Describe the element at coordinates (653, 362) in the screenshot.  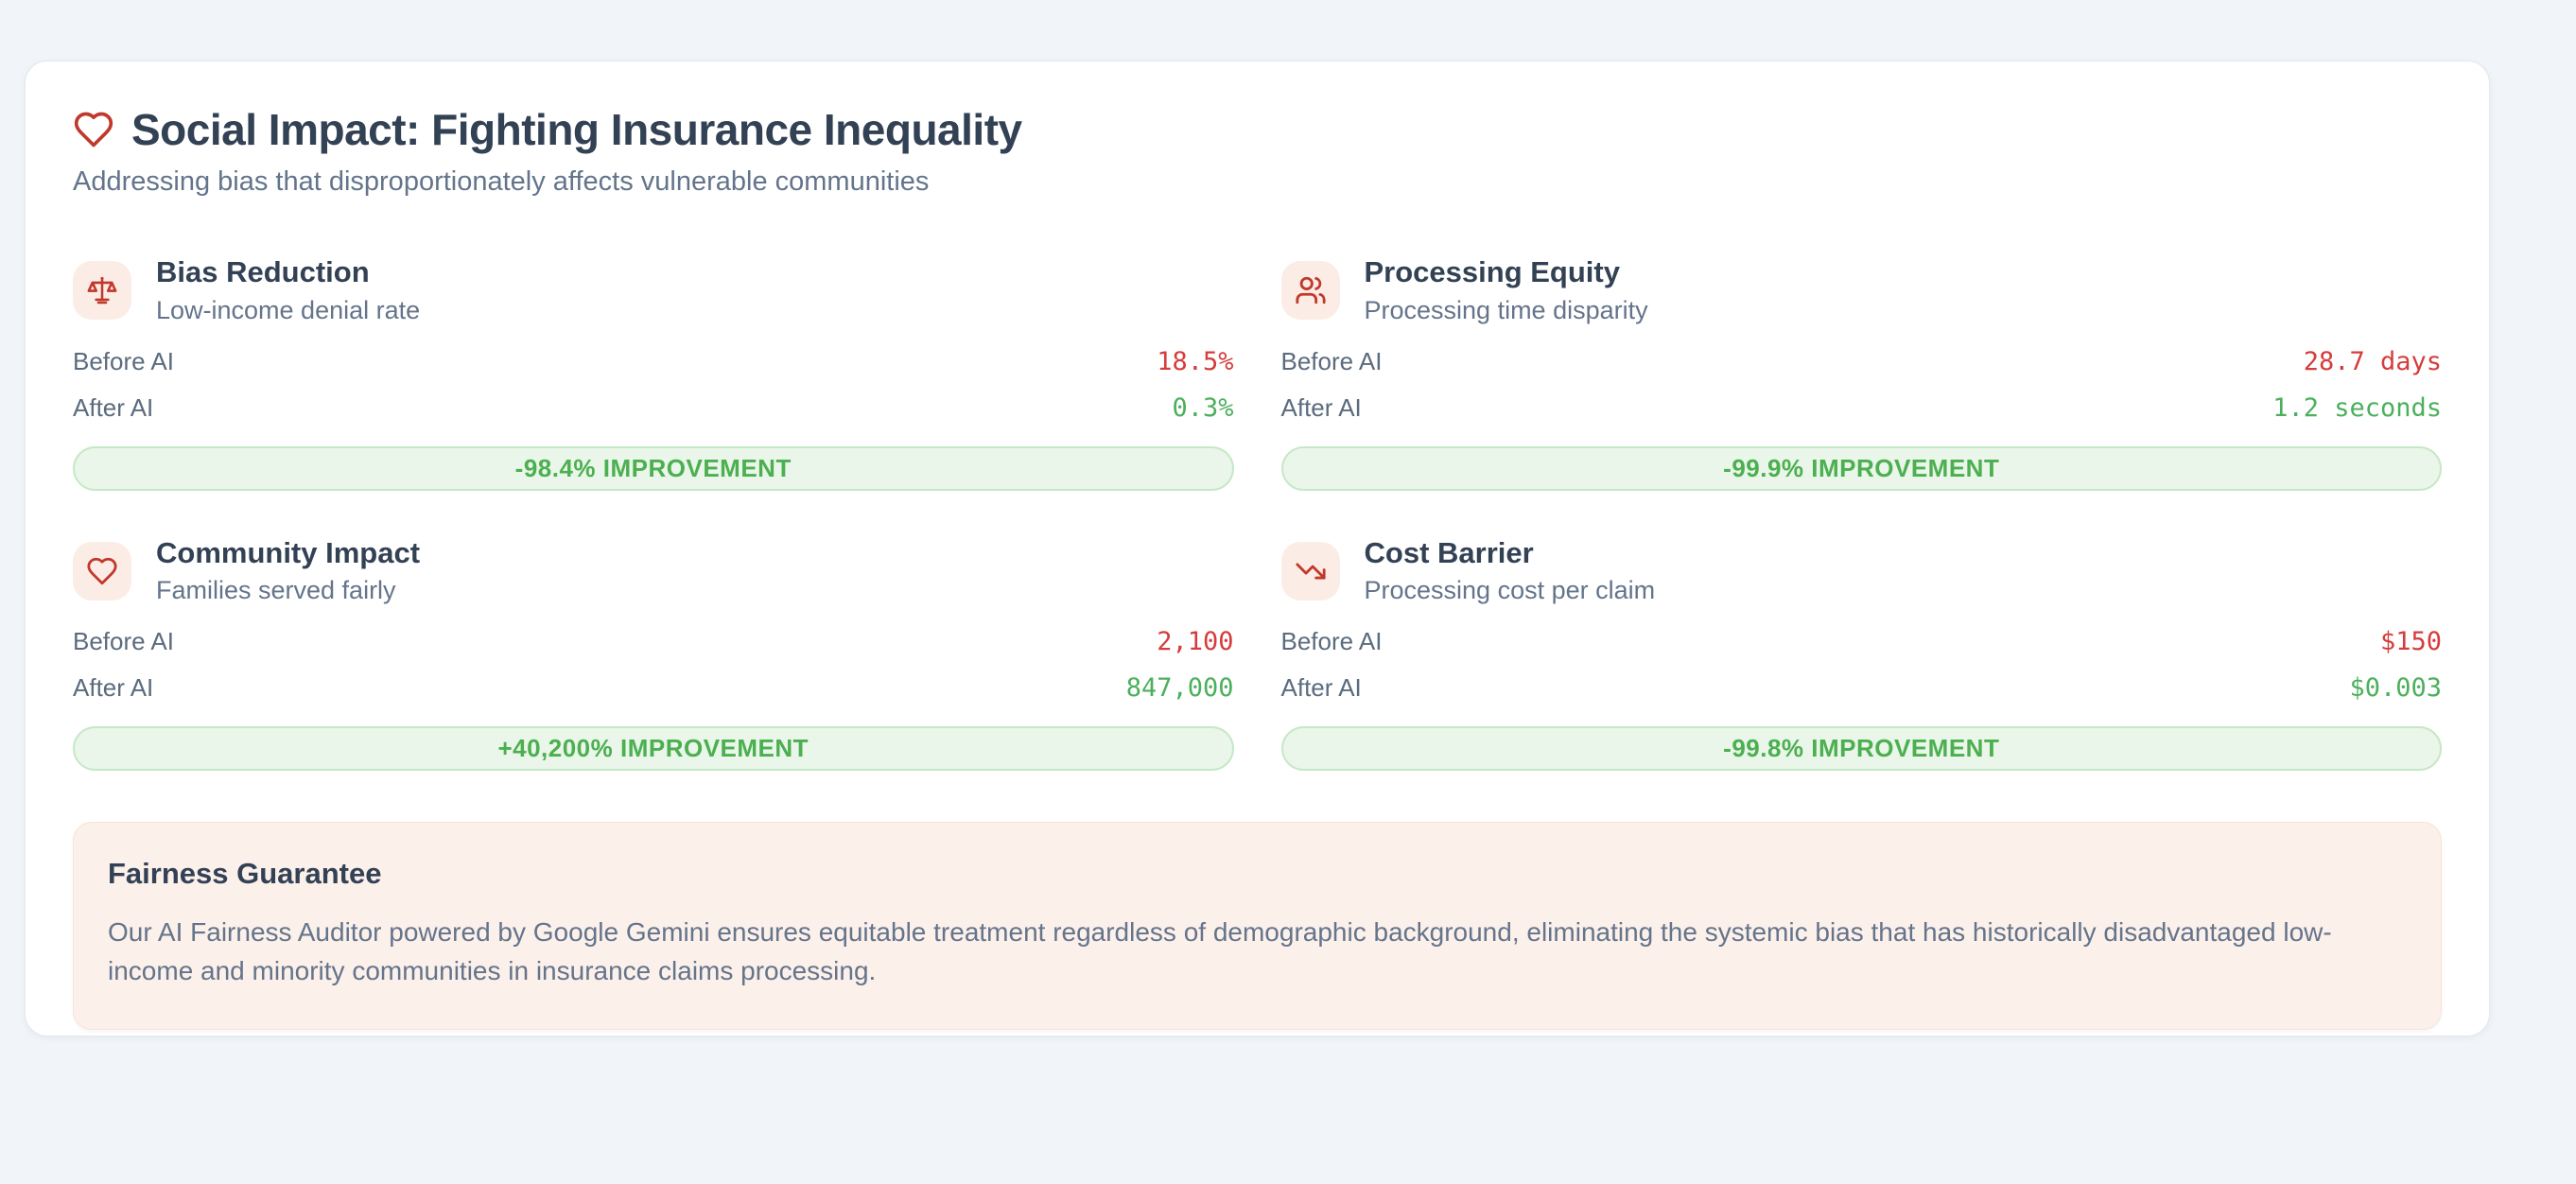
I see `before-ai-row: Before AI 18.5%` at that location.